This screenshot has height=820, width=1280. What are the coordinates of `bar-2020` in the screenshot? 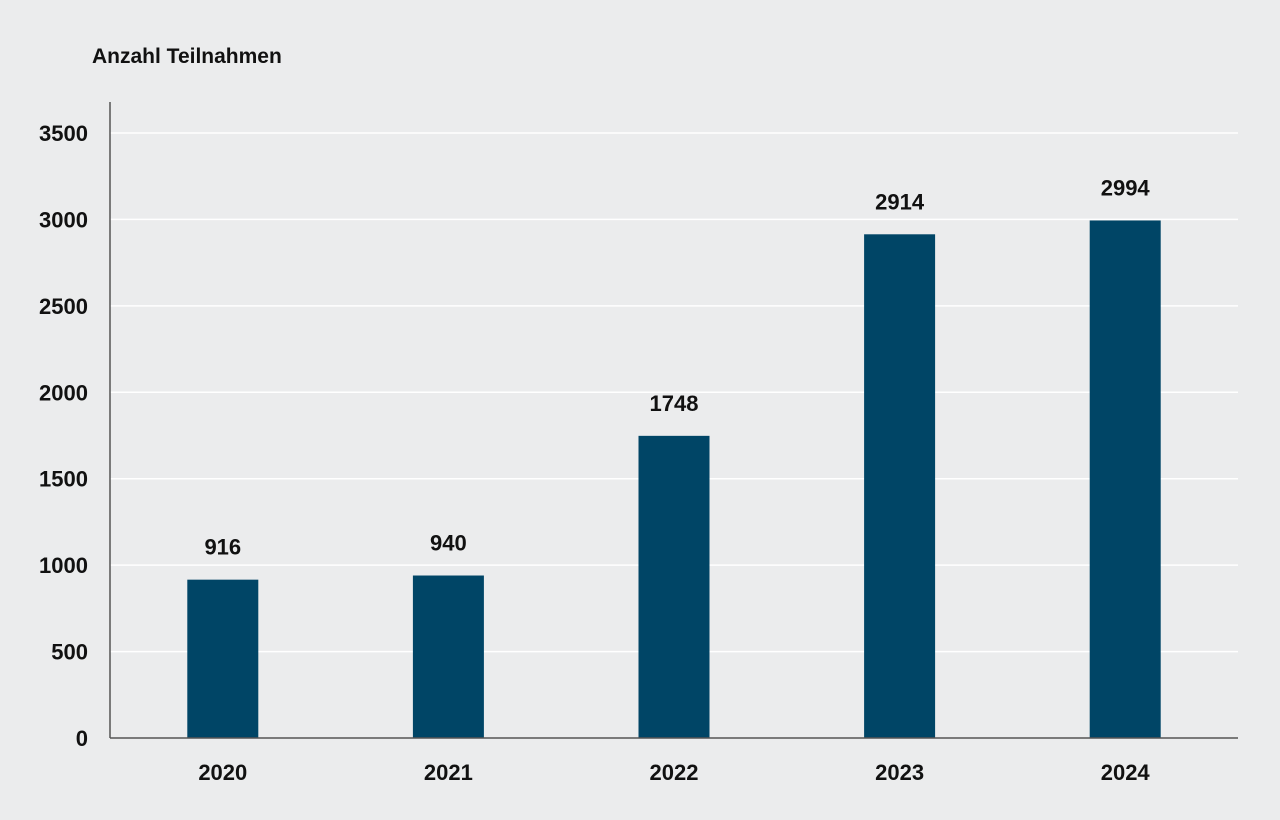 It's located at (223, 658).